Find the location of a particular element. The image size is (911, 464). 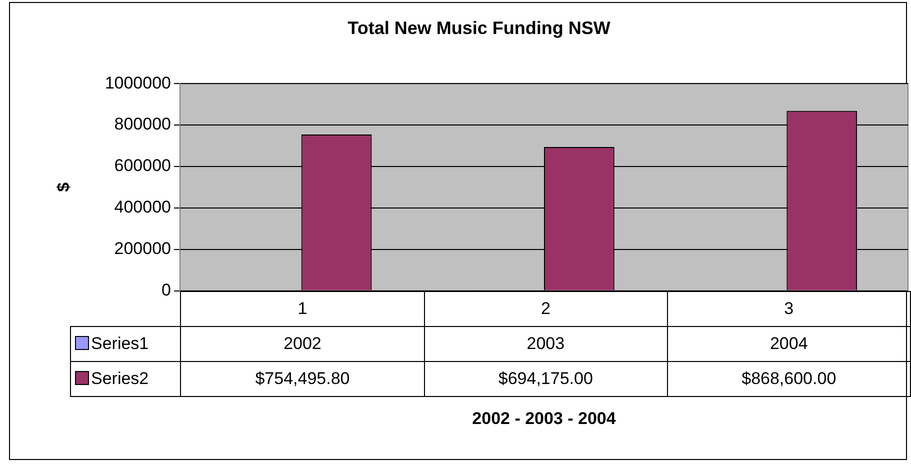

text: 2002 - 2003 - 2004 is located at coordinates (544, 418).